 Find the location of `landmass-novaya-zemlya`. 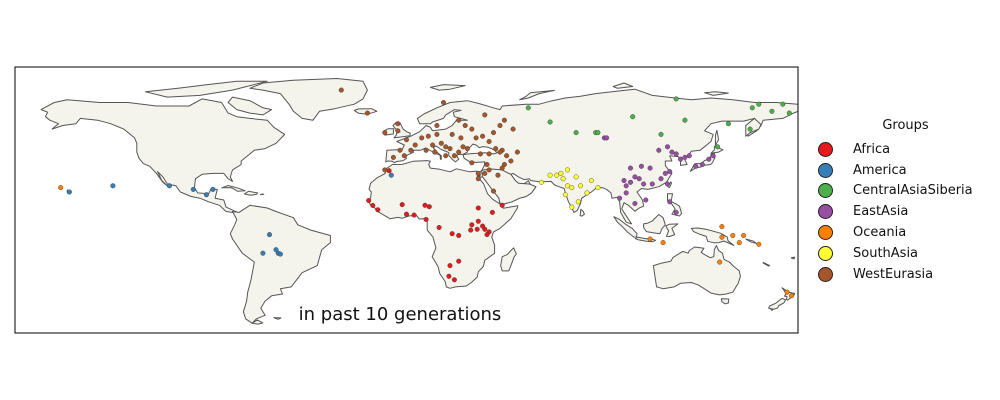

landmass-novaya-zemlya is located at coordinates (537, 95).